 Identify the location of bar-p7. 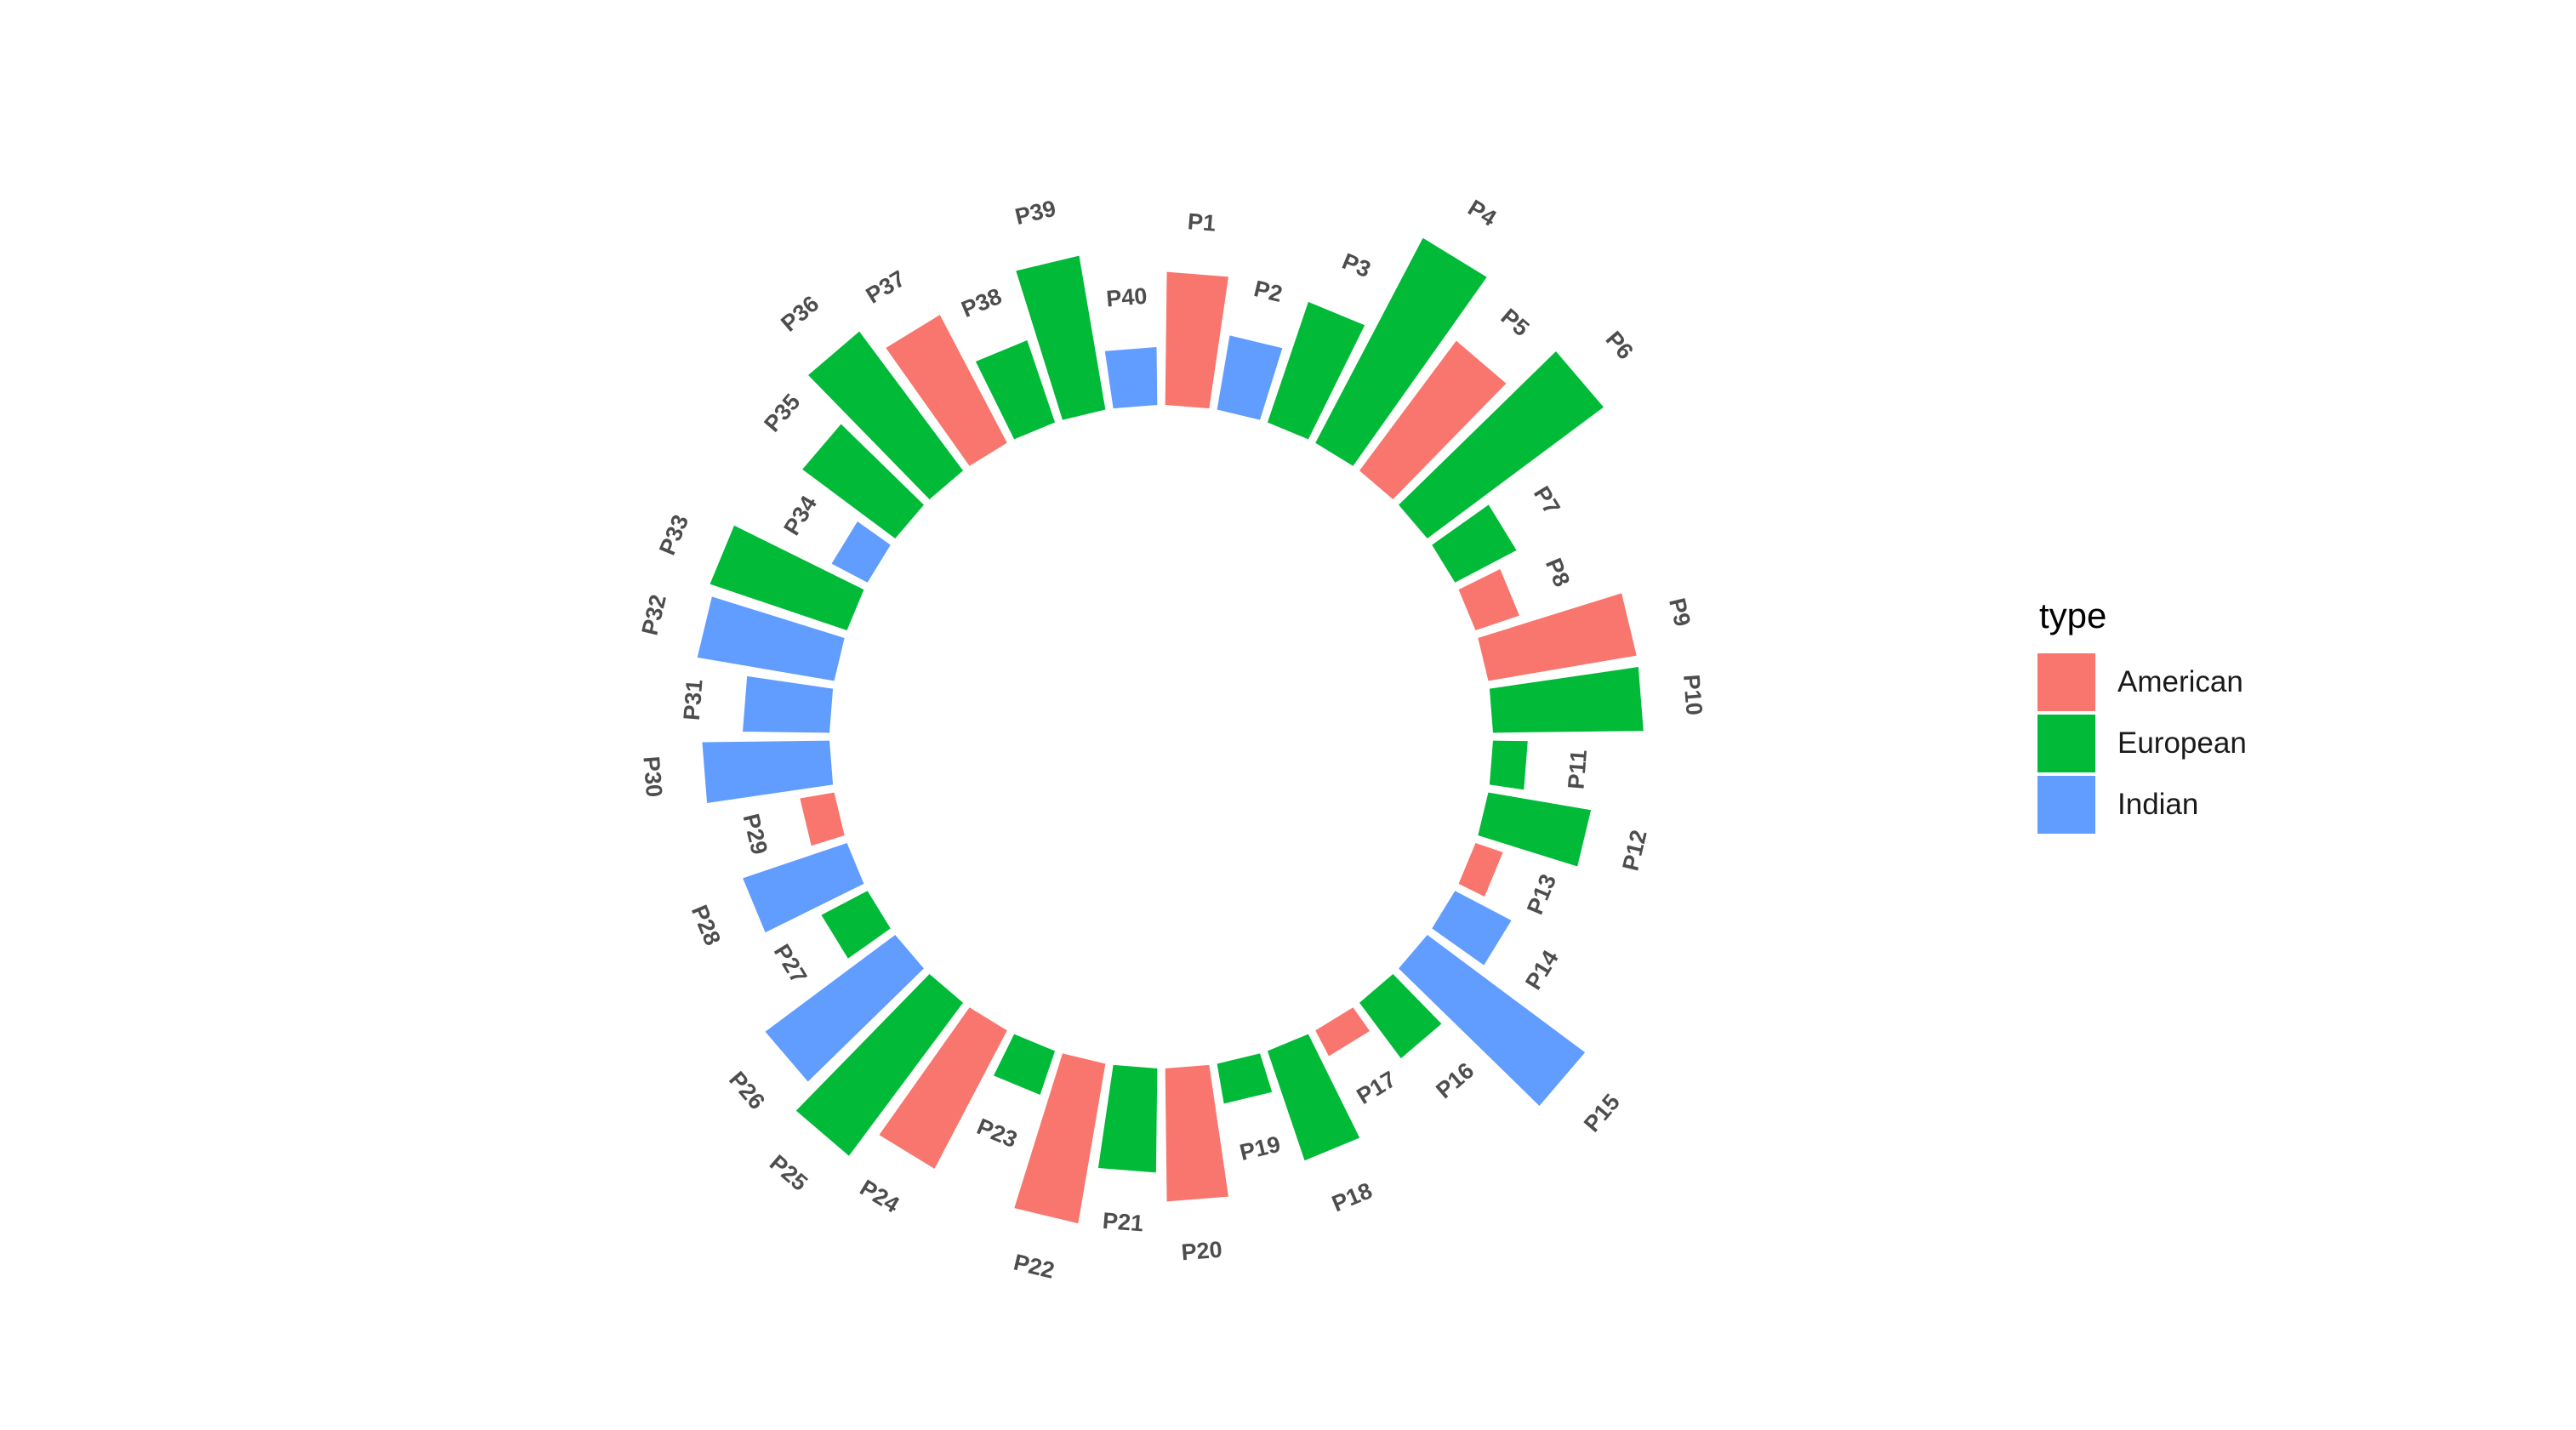
(1474, 543).